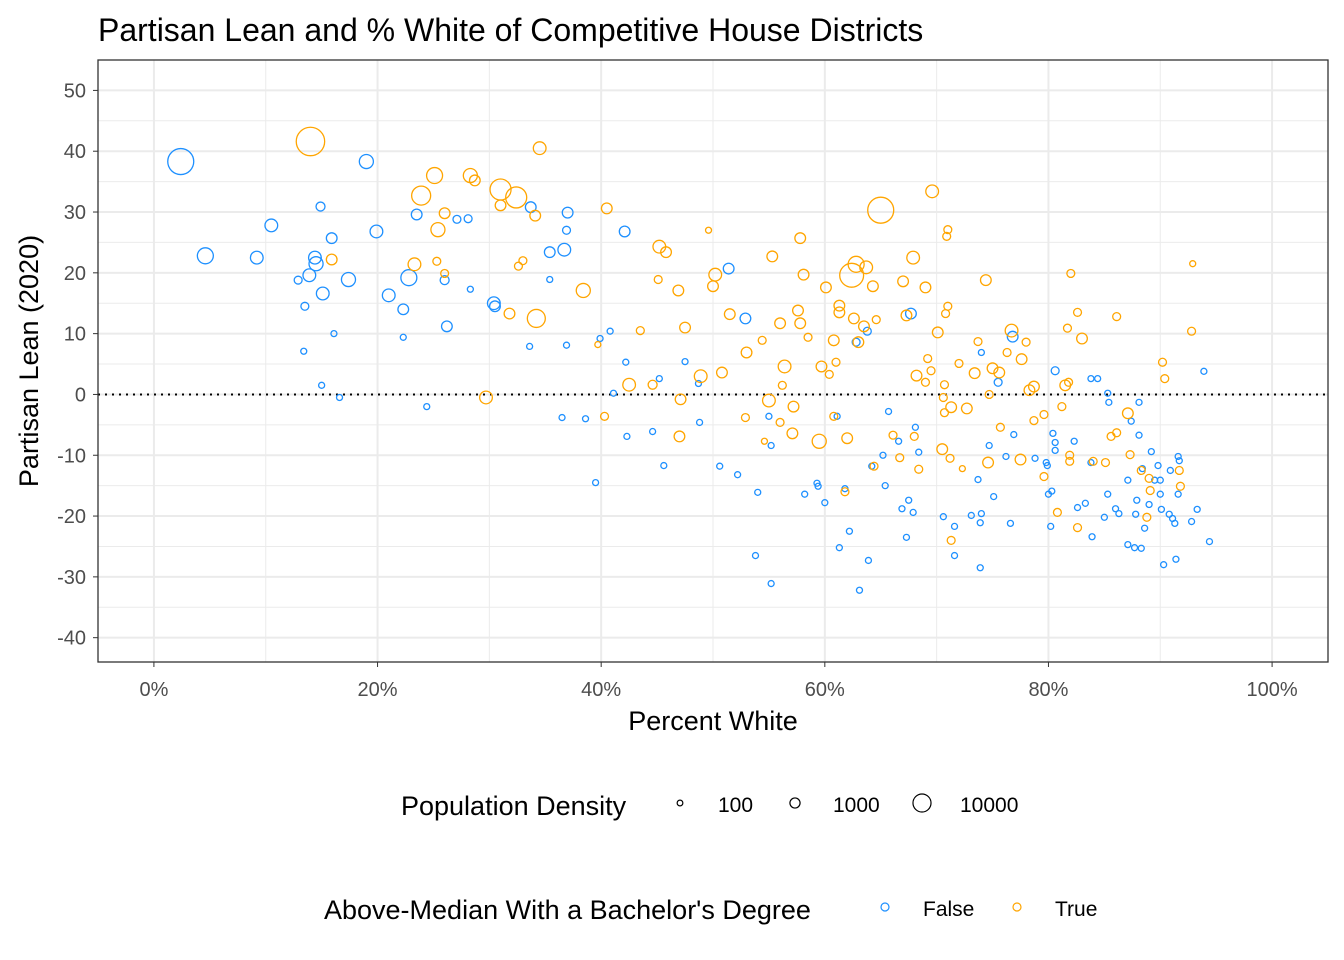 The image size is (1344, 960). Describe the element at coordinates (735, 805) in the screenshot. I see `size-legend-label: 100` at that location.